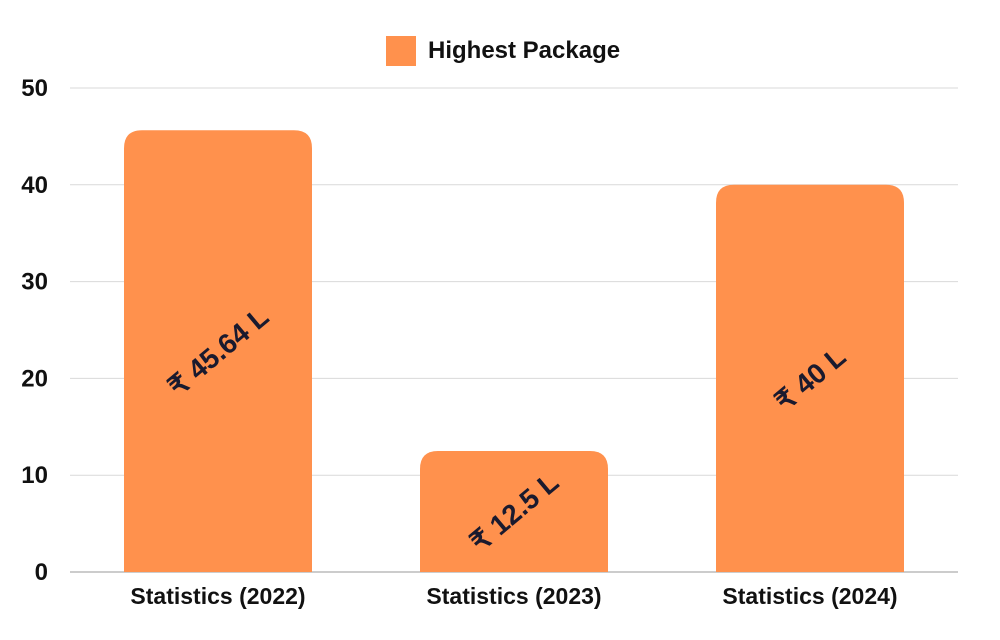 This screenshot has height=640, width=1000. I want to click on y-tick-label: 30, so click(34, 282).